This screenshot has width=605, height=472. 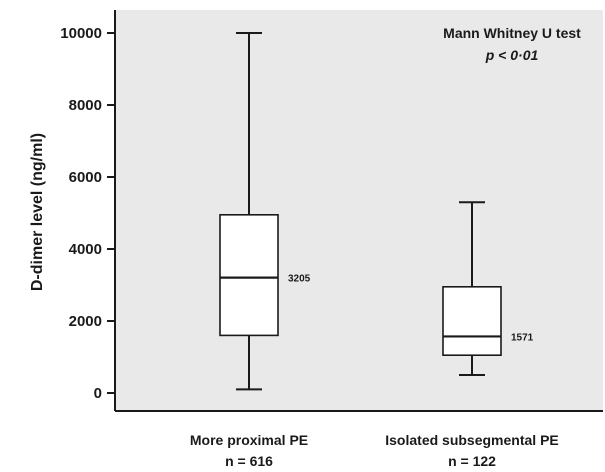 What do you see at coordinates (85, 105) in the screenshot?
I see `y-tick-label: 8000` at bounding box center [85, 105].